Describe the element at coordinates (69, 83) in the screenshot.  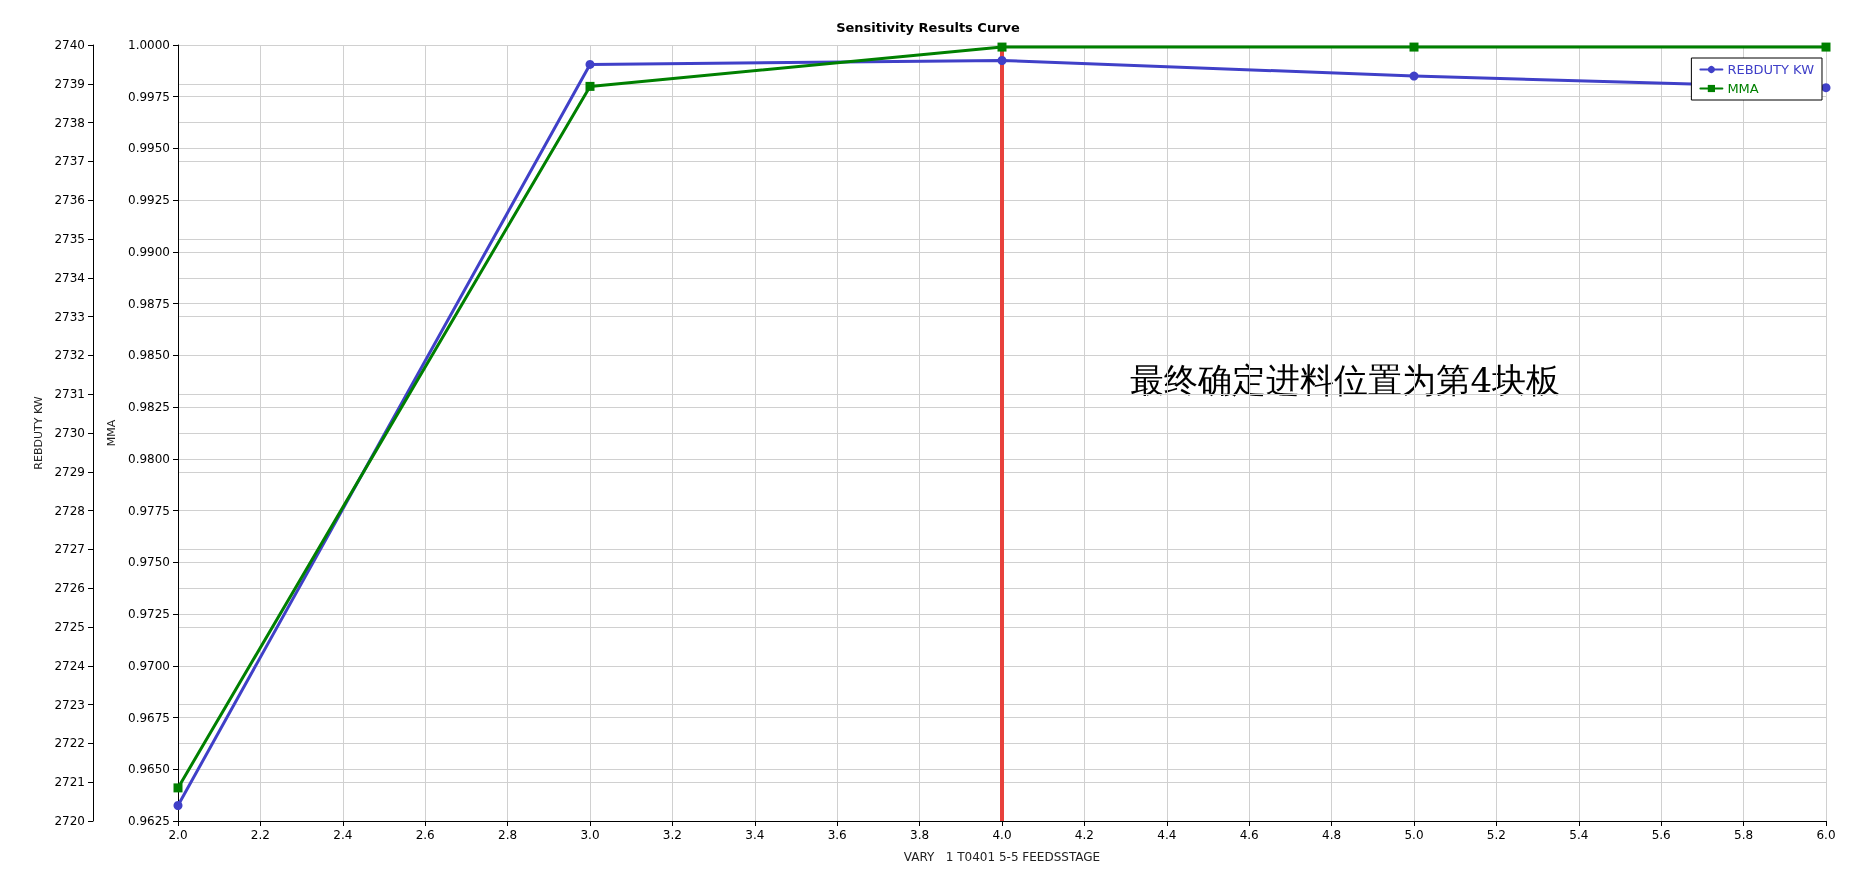
I see `y-tick-label: 2739` at that location.